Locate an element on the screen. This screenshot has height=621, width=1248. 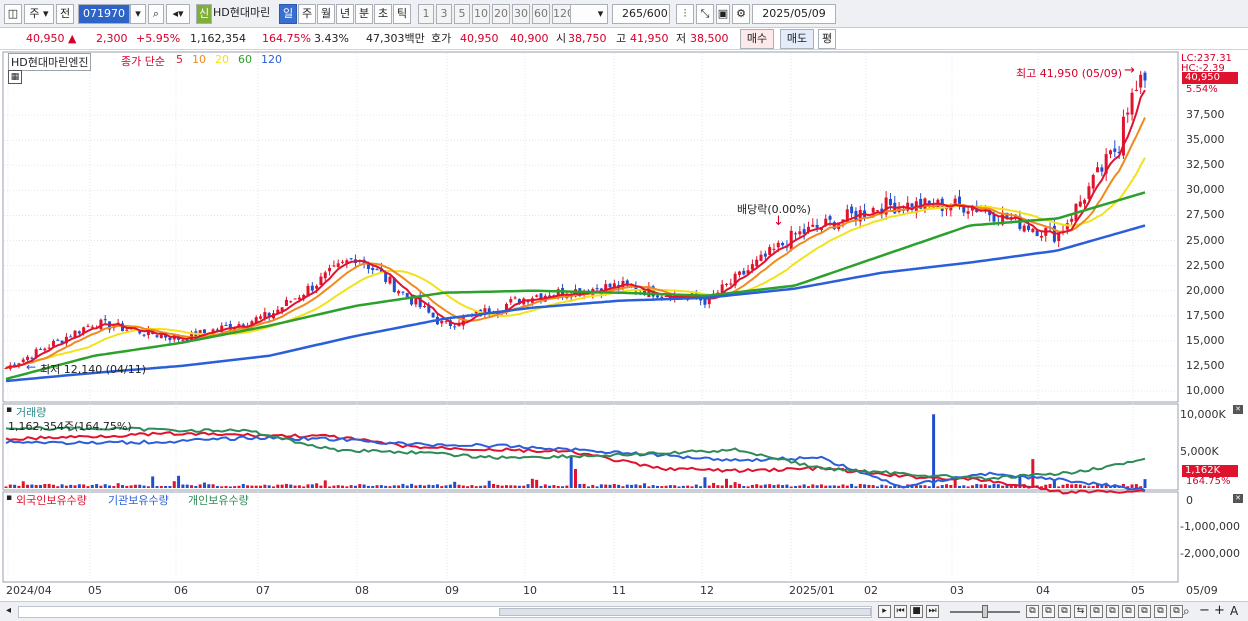
forward-icon: ⏭ is located at coordinates (932, 611).